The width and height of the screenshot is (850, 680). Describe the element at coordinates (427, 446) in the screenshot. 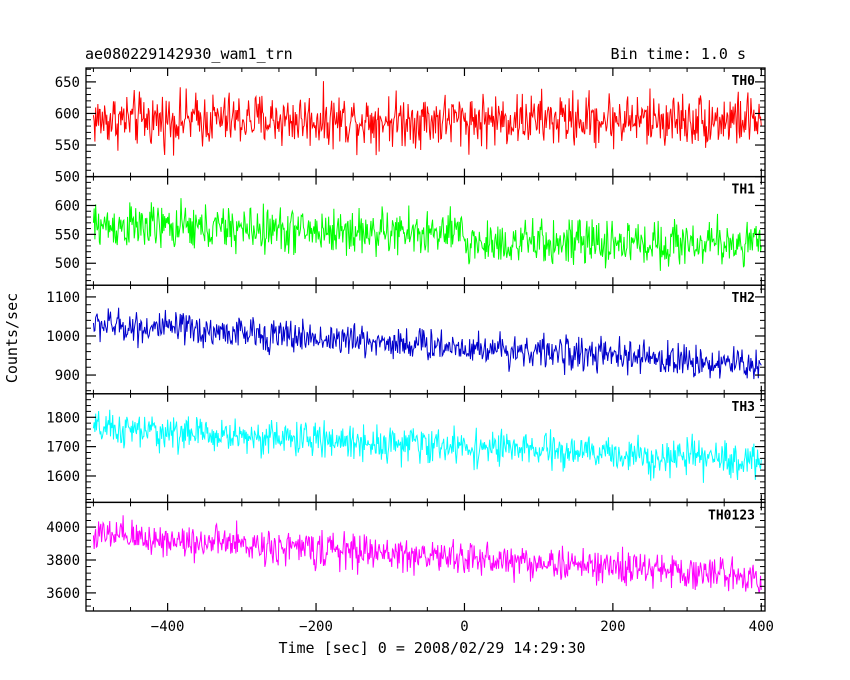

I see `series-line-th3` at that location.